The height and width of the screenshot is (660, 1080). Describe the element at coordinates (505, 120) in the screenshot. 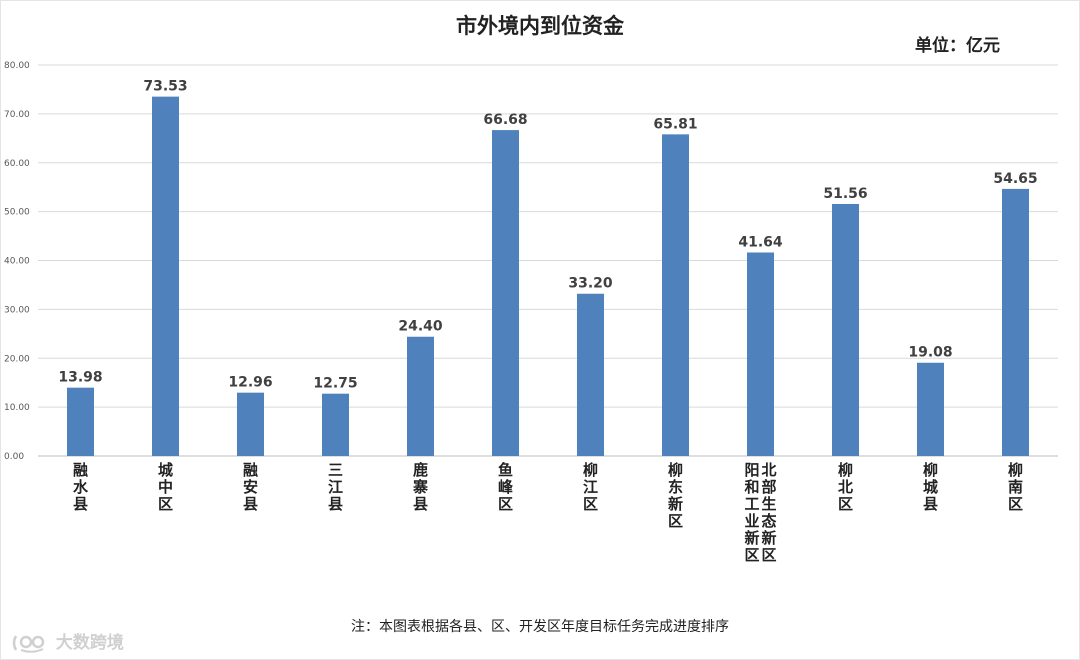

I see `bar-value-label: 66.68` at that location.